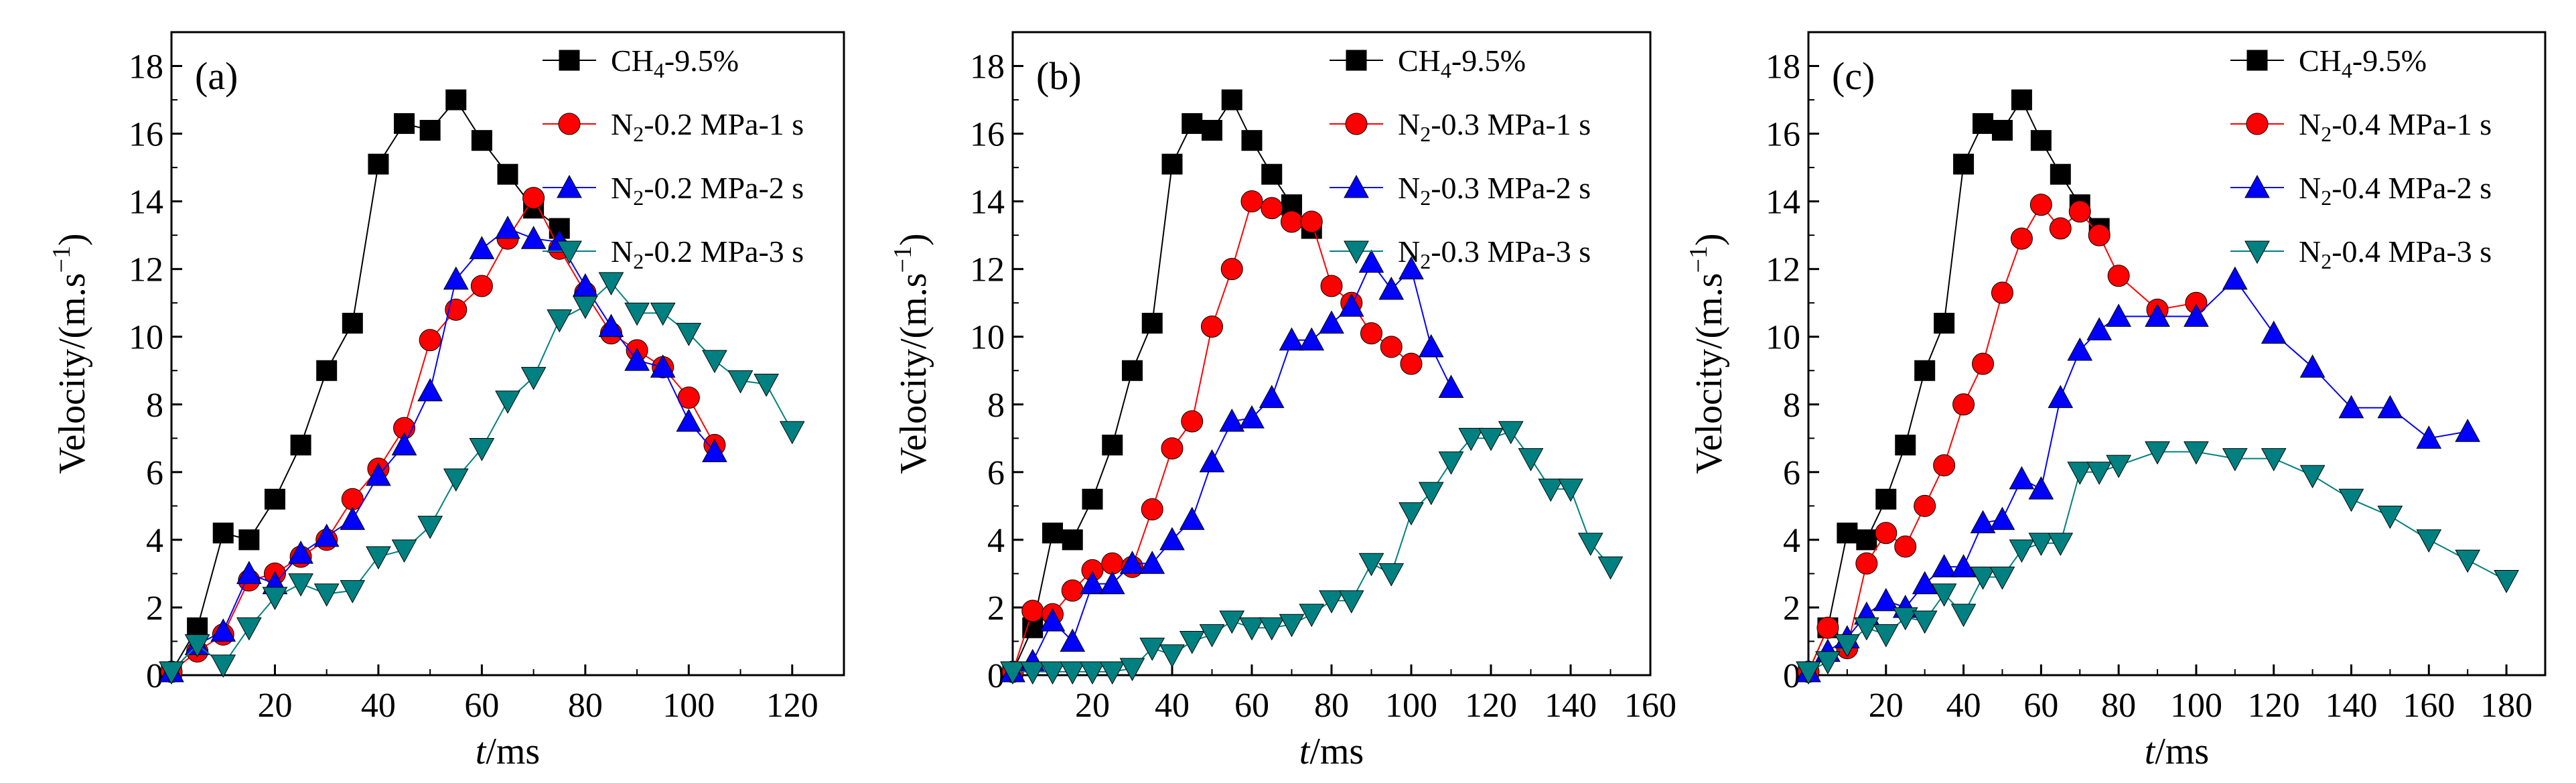 The width and height of the screenshot is (2576, 783). Describe the element at coordinates (1783, 67) in the screenshot. I see `y-tick-label: 18` at that location.